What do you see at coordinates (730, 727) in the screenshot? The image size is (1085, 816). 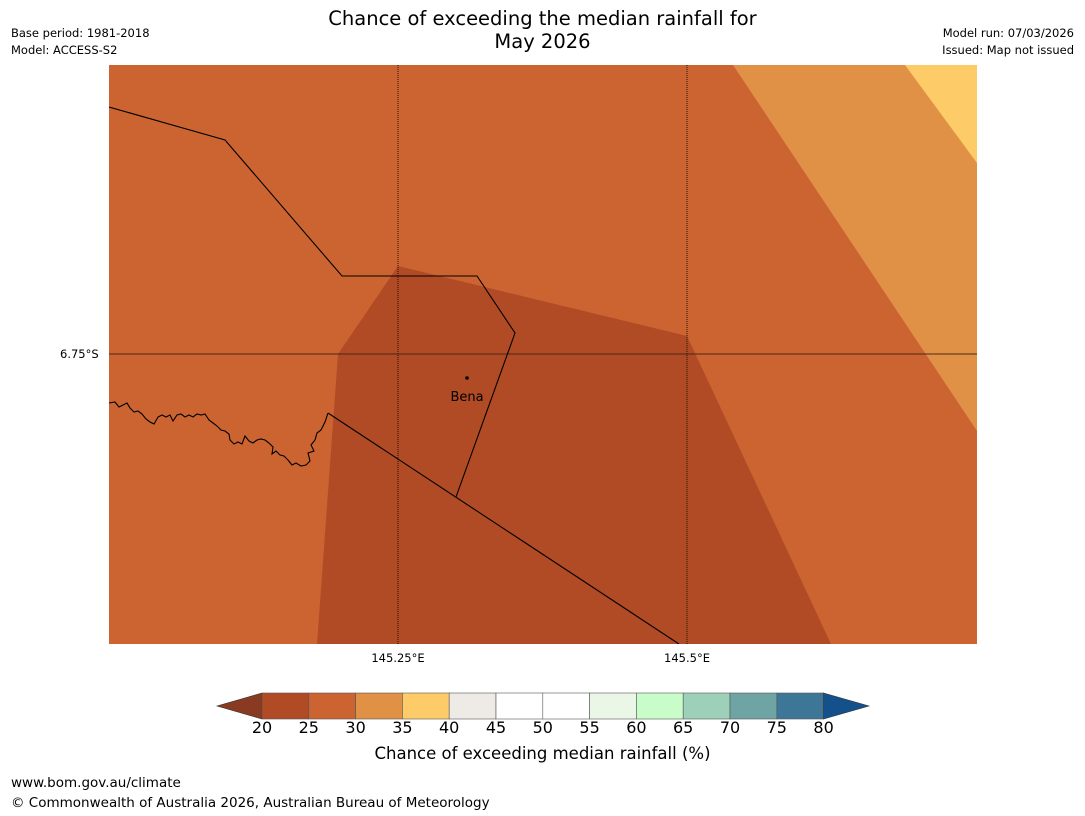 I see `colorbar-tick-label: 70` at bounding box center [730, 727].